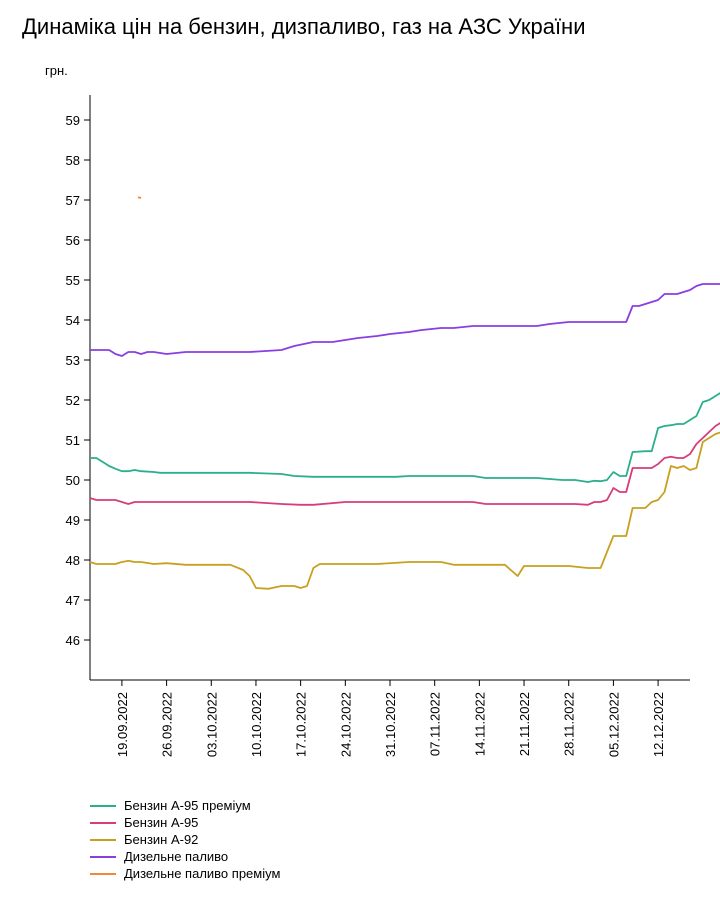  Describe the element at coordinates (202, 873) in the screenshot. I see `legend-label: Дизельне паливо преміум` at that location.